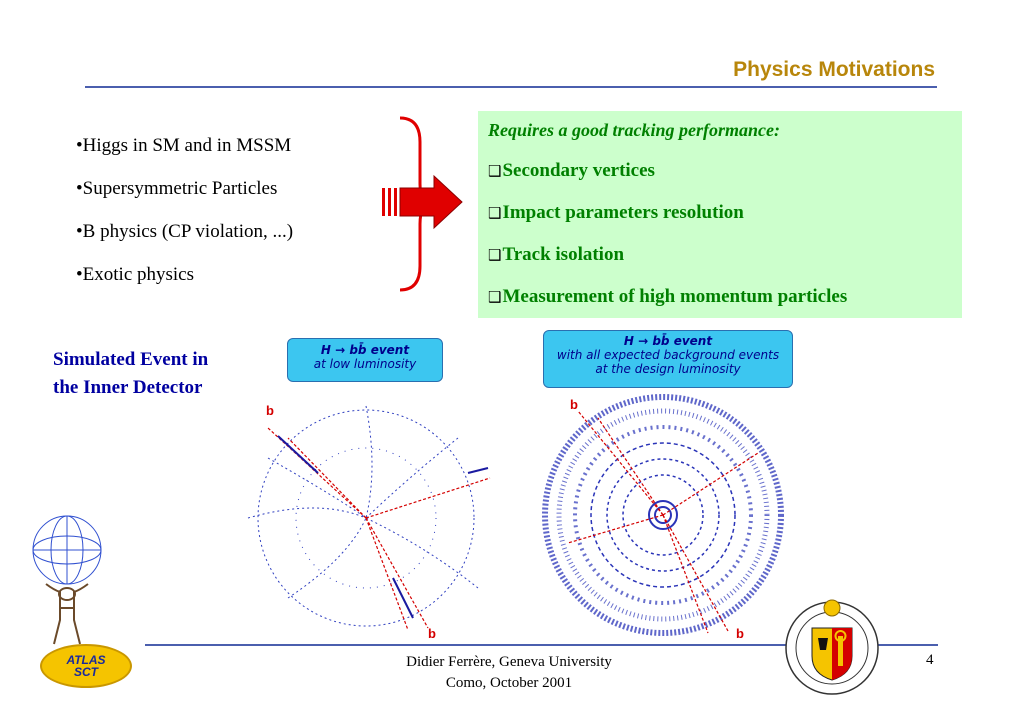 Image resolution: width=1023 pixels, height=708 pixels. Describe the element at coordinates (177, 188) in the screenshot. I see `list-item: •Supersymmetric Particles` at that location.